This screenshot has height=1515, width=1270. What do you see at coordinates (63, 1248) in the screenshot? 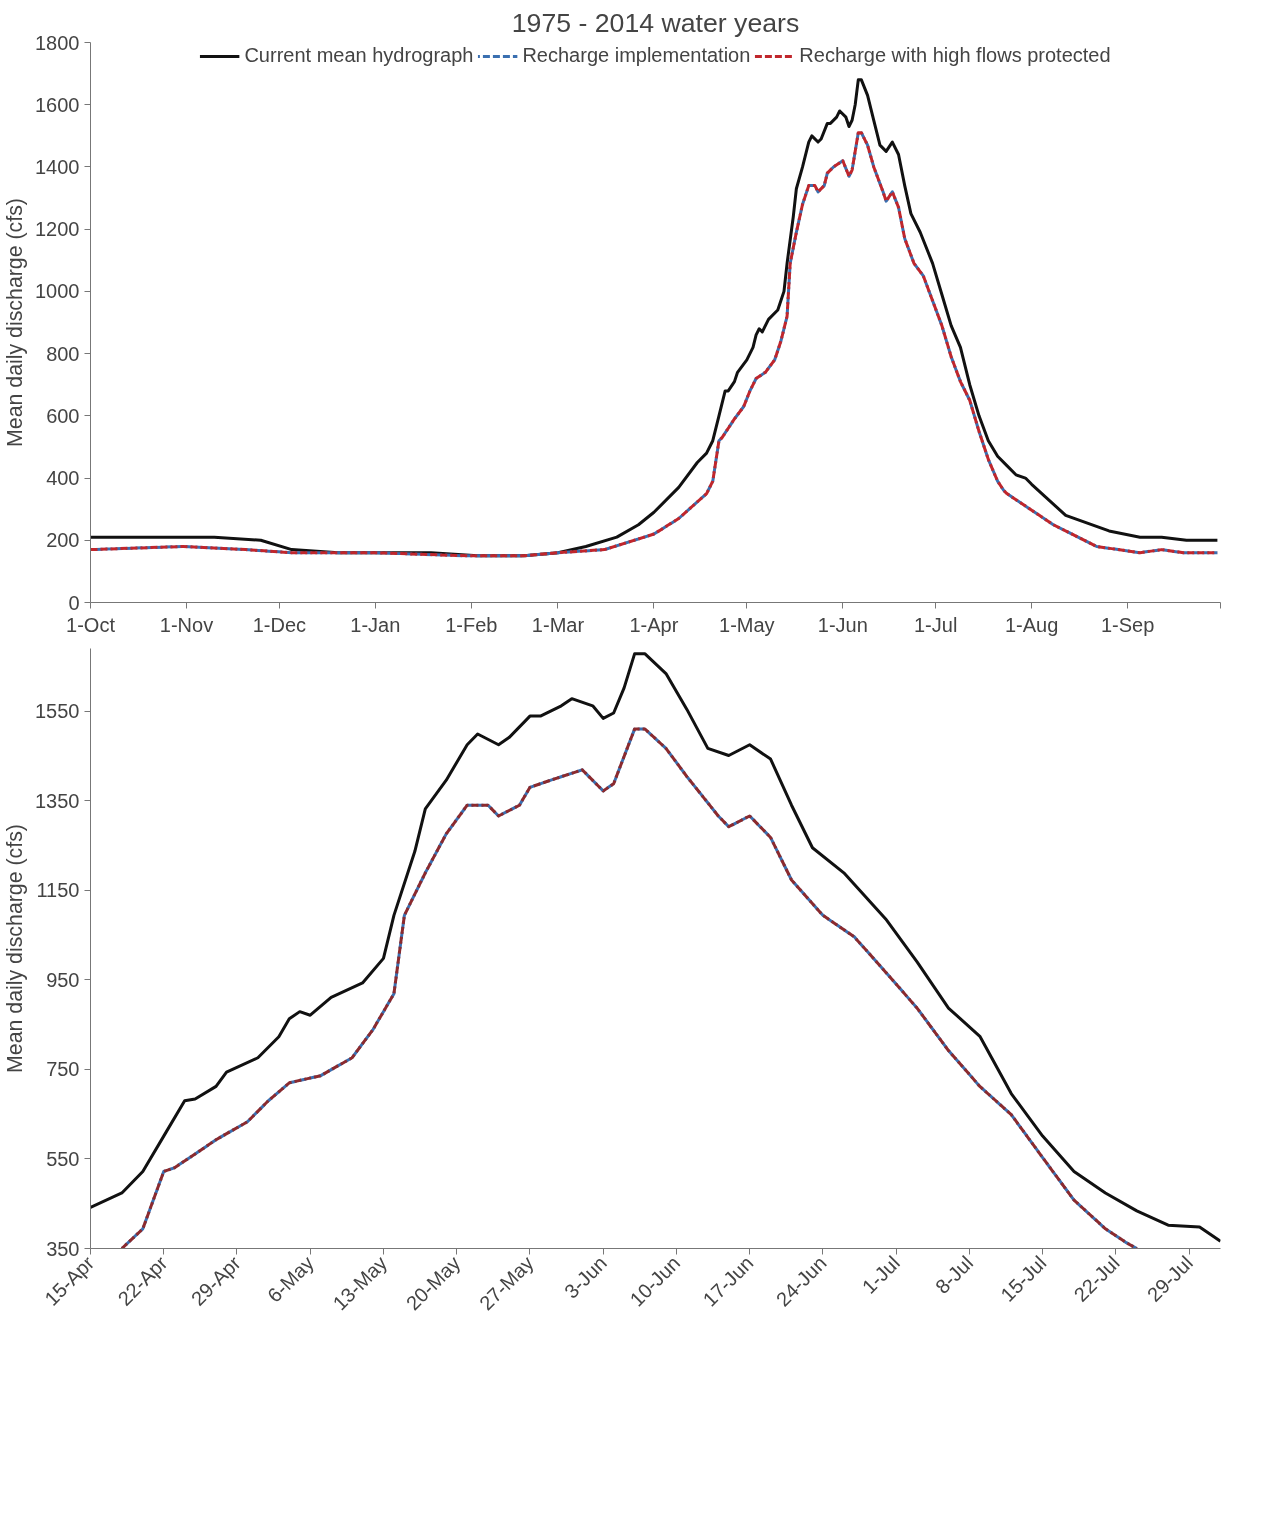
I see `y-tick-label: 350` at bounding box center [63, 1248].